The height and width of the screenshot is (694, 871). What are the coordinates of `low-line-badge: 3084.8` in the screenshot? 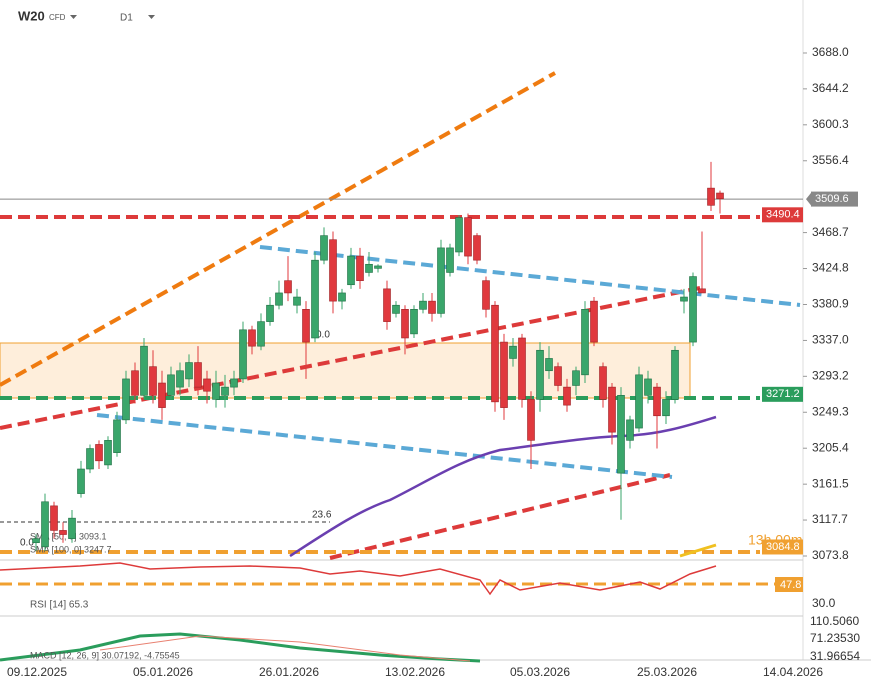 It's located at (783, 547).